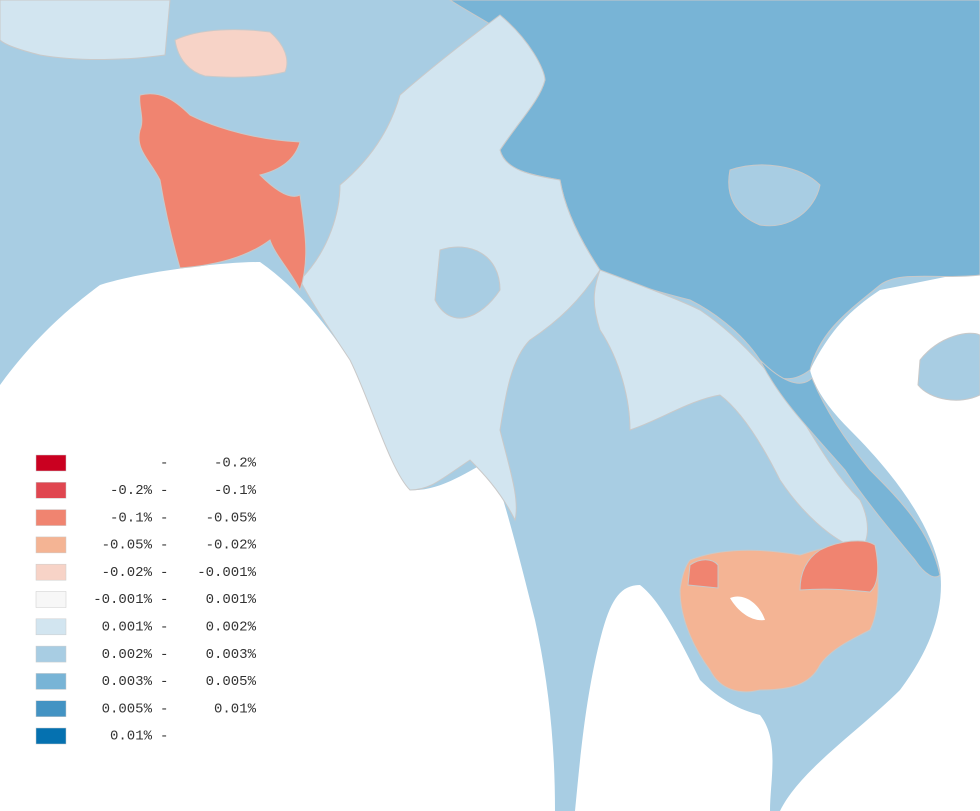 The width and height of the screenshot is (980, 811). I want to click on legend-high: -0.001%, so click(226, 573).